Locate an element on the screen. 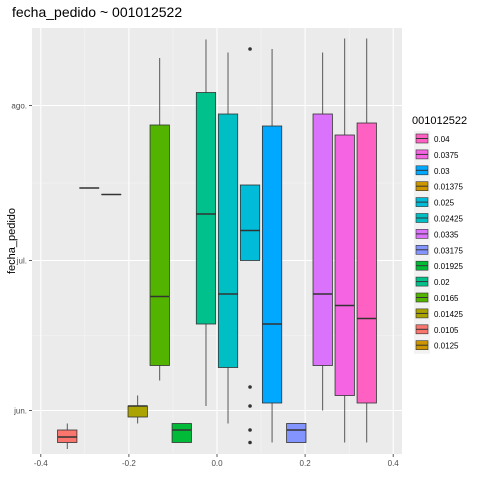 The width and height of the screenshot is (480, 480). legend-label: 0.0375 is located at coordinates (446, 155).